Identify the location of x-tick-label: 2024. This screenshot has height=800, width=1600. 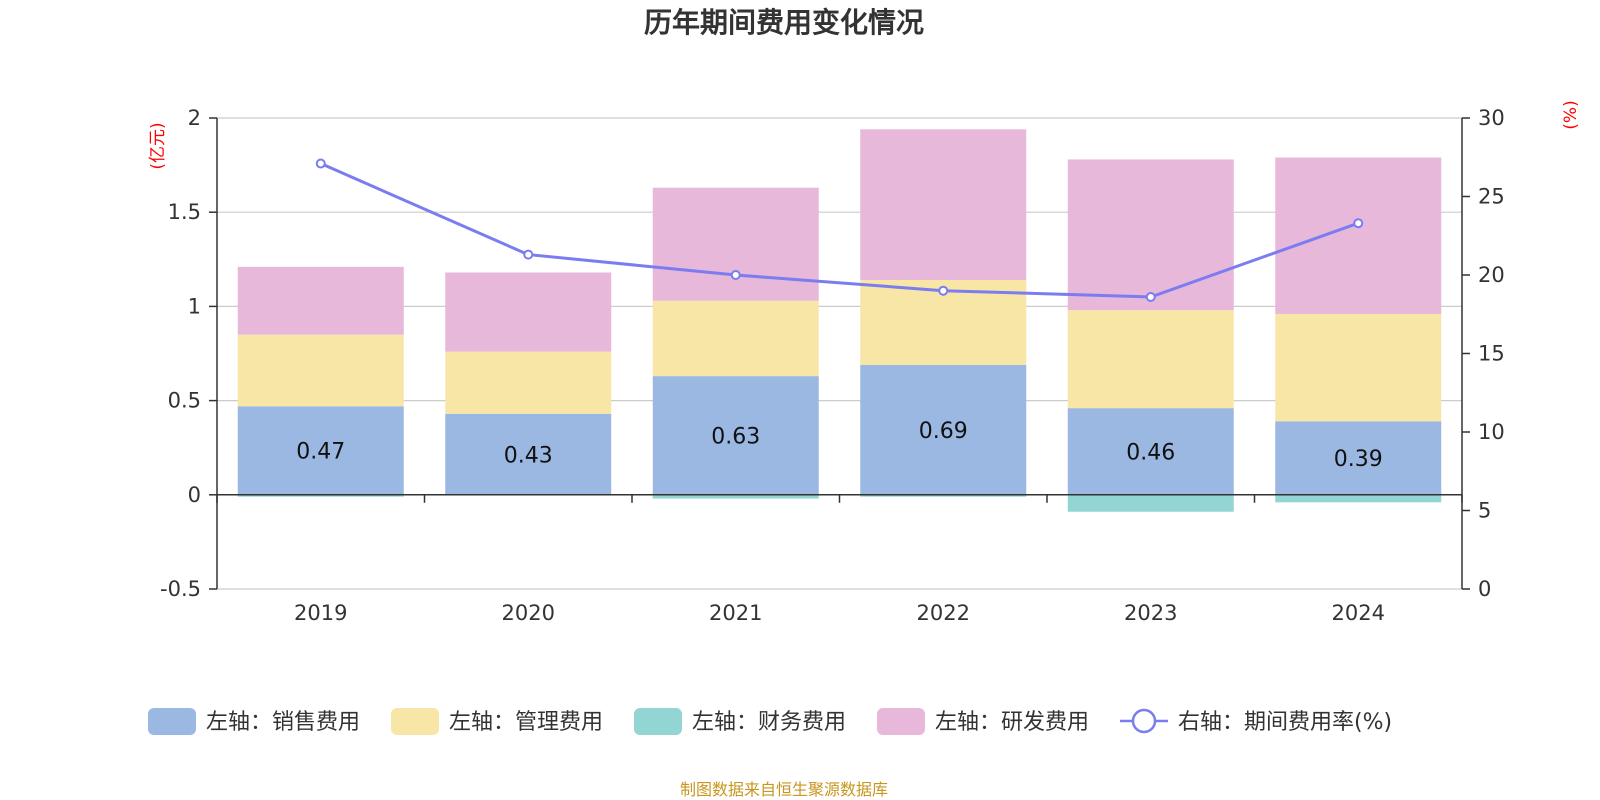
(1358, 613).